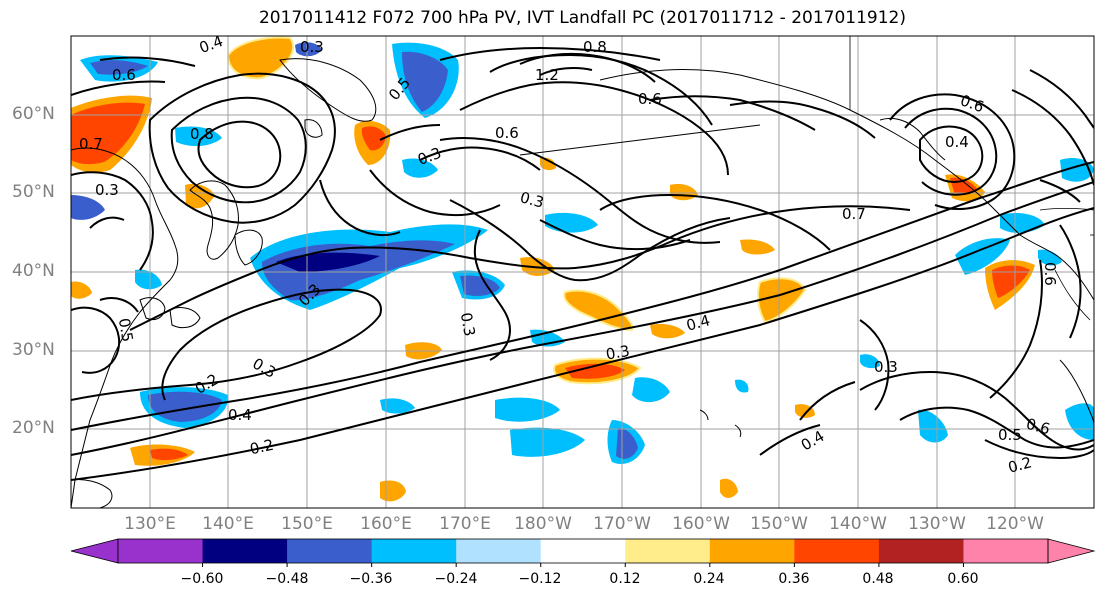  Describe the element at coordinates (33, 114) in the screenshot. I see `lat-label: 60°N` at that location.